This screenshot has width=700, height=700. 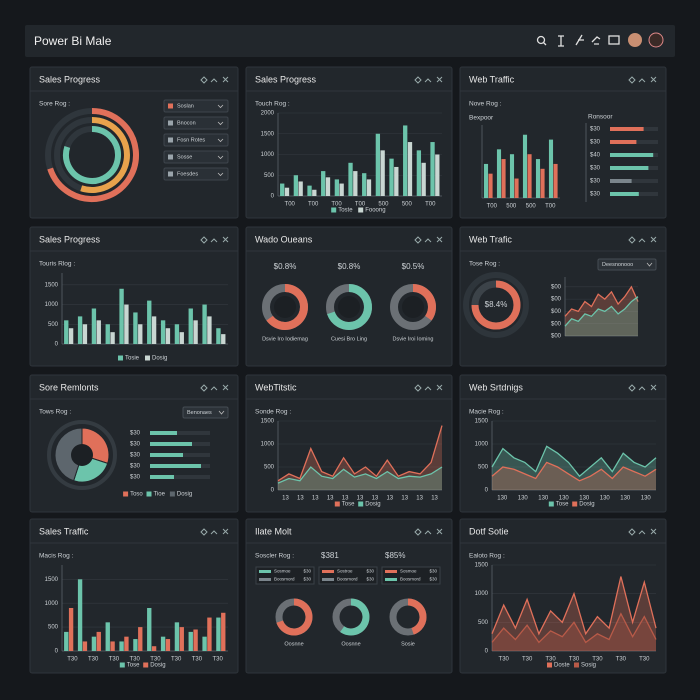 What do you see at coordinates (268, 114) in the screenshot?
I see `y-tick-label: 2000` at bounding box center [268, 114].